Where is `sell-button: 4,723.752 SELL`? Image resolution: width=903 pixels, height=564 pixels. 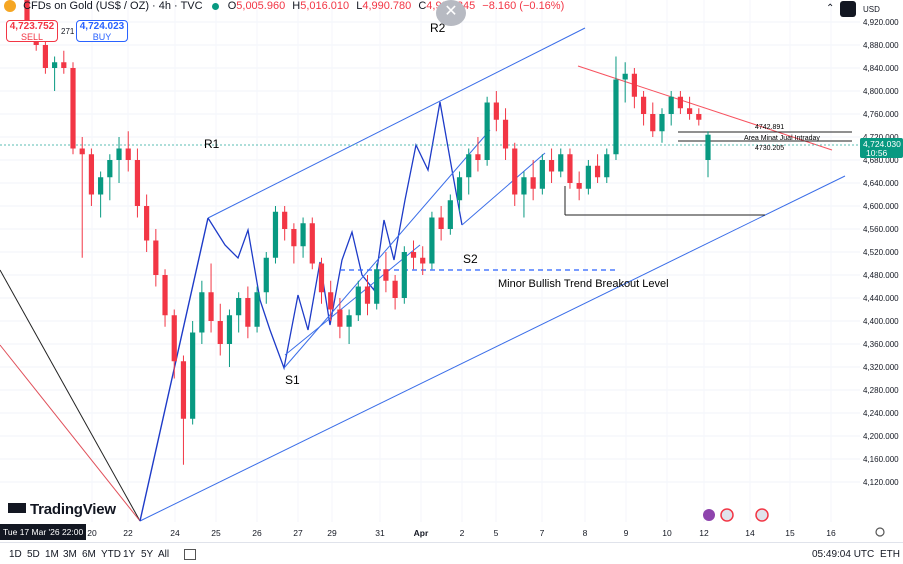 sell-button: 4,723.752 SELL is located at coordinates (32, 31).